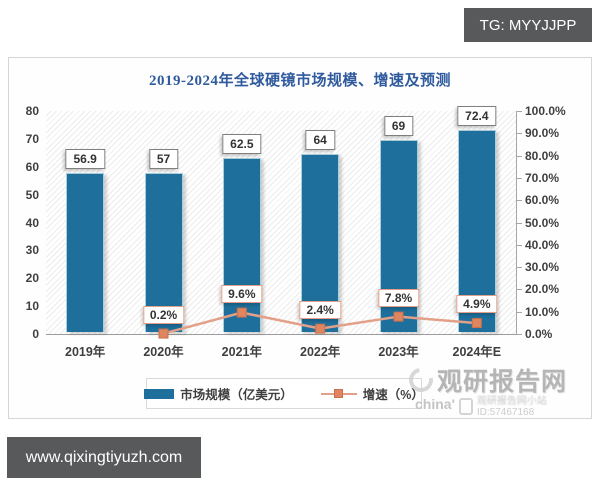  What do you see at coordinates (542, 177) in the screenshot?
I see `right-axis-tick-label: 70.0%` at bounding box center [542, 177].